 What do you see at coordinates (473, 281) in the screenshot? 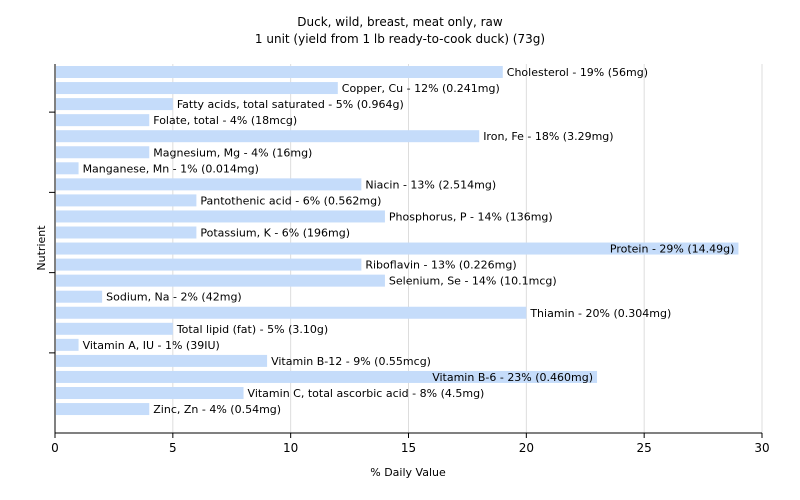
I see `bar-label: Selenium, Se - 14% (10.1mcg)` at bounding box center [473, 281].